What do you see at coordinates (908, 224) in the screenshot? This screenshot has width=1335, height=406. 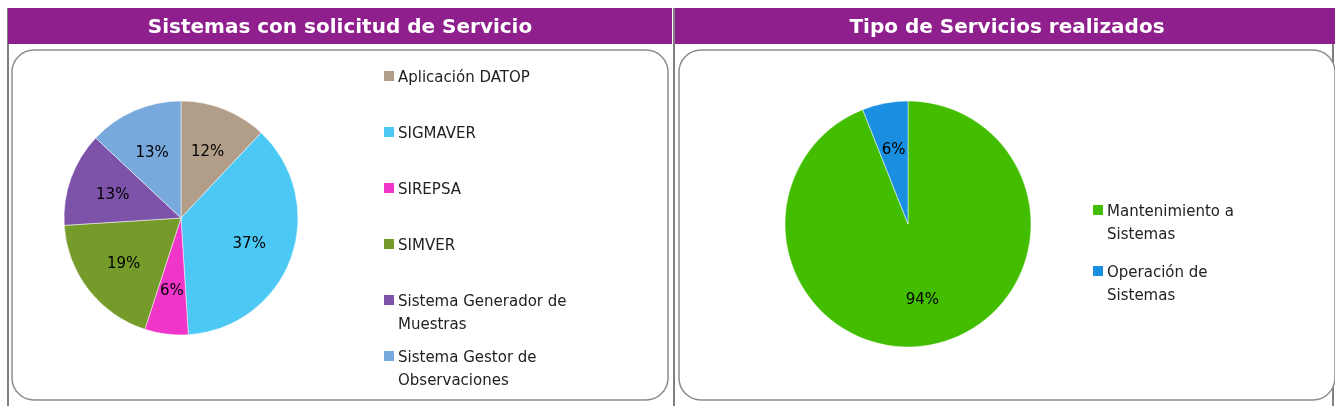 I see `pie-slice` at bounding box center [908, 224].